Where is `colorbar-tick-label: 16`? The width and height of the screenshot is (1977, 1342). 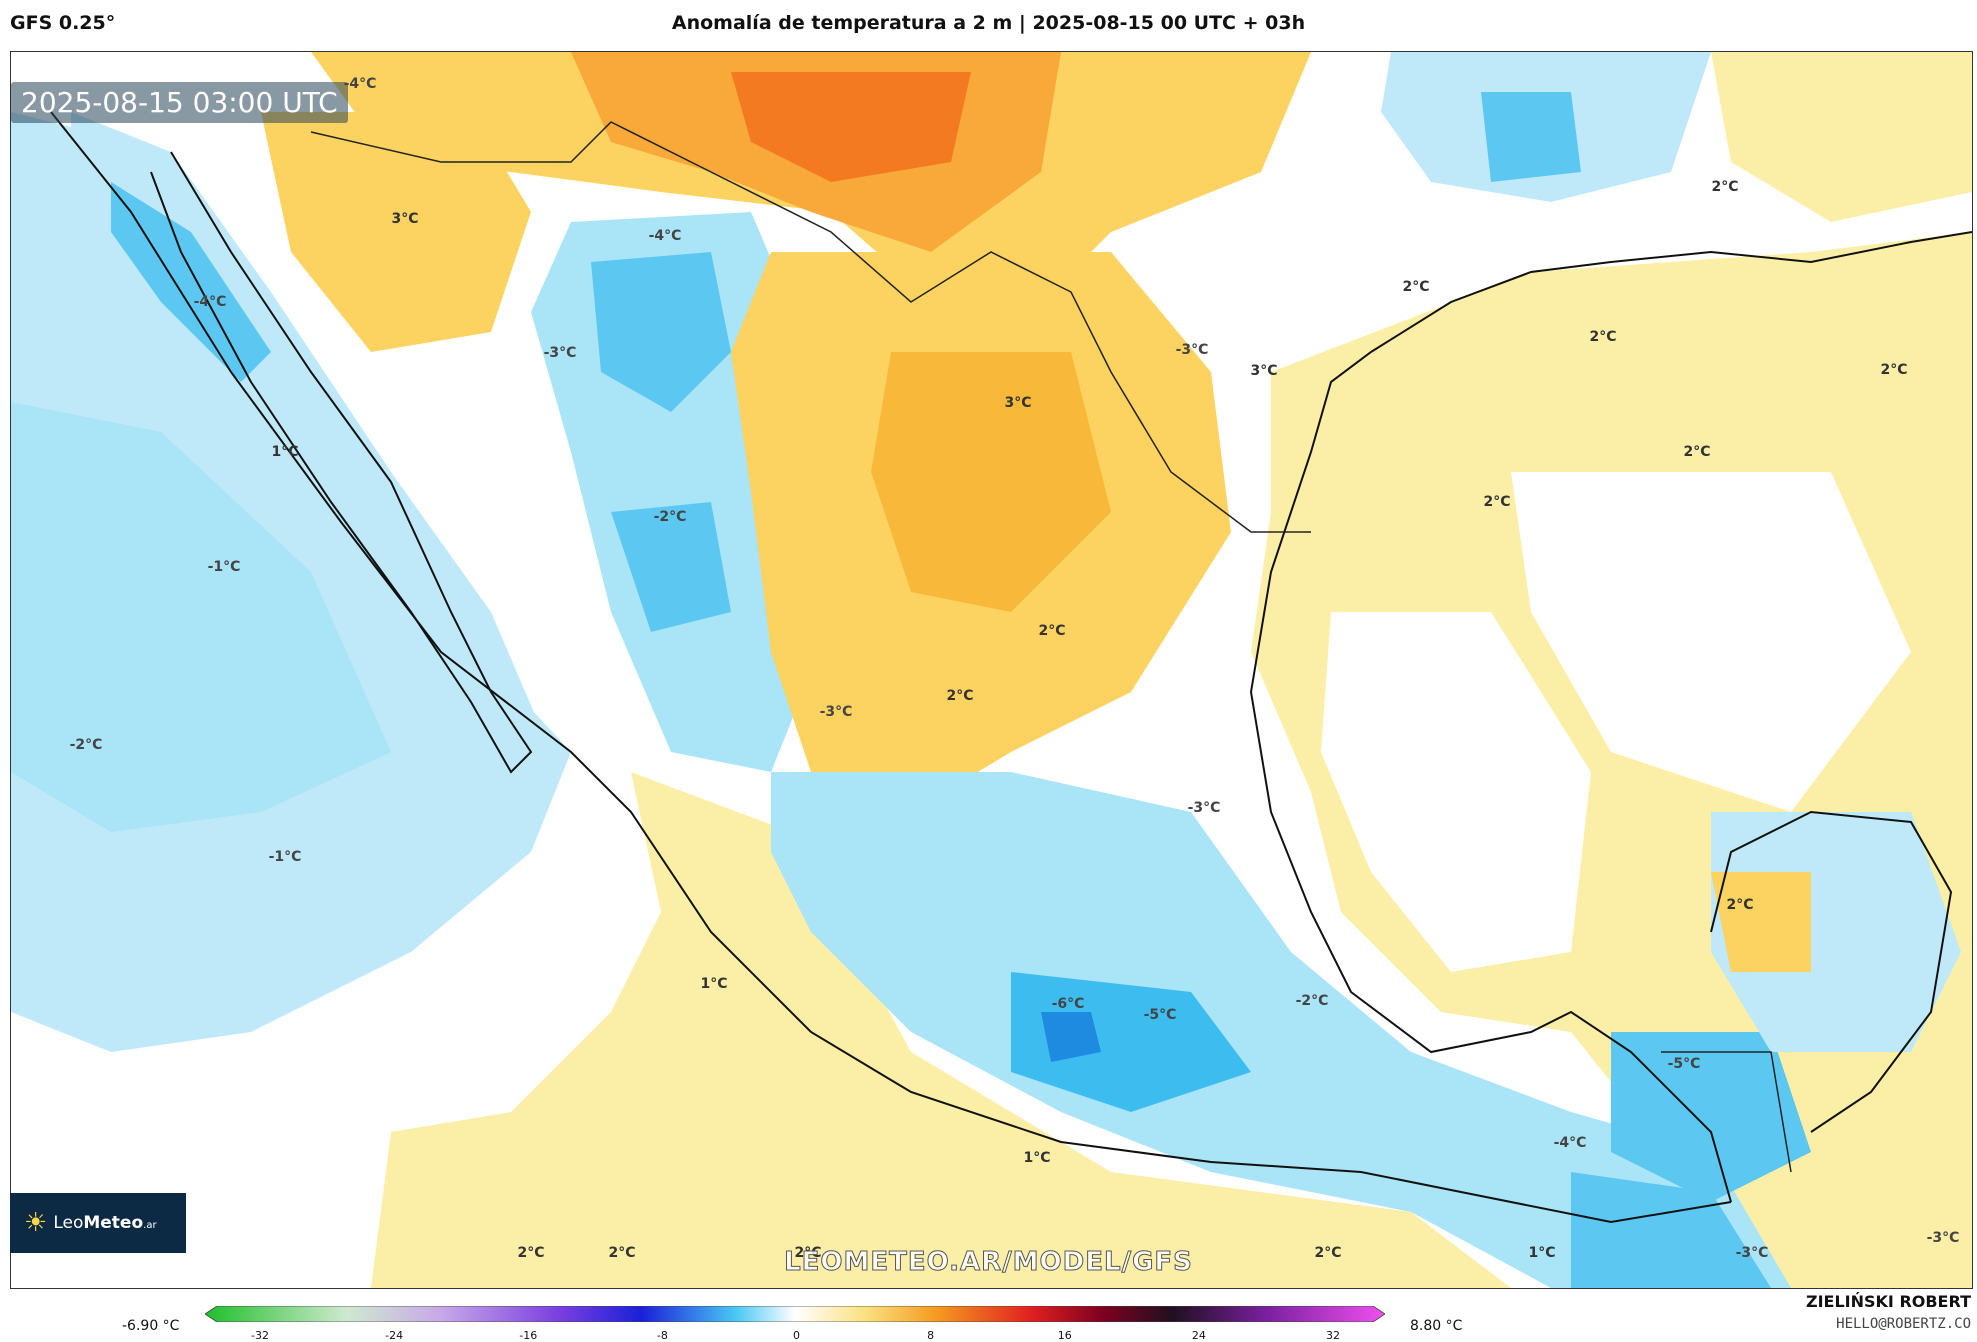 colorbar-tick-label: 16 is located at coordinates (1064, 1335).